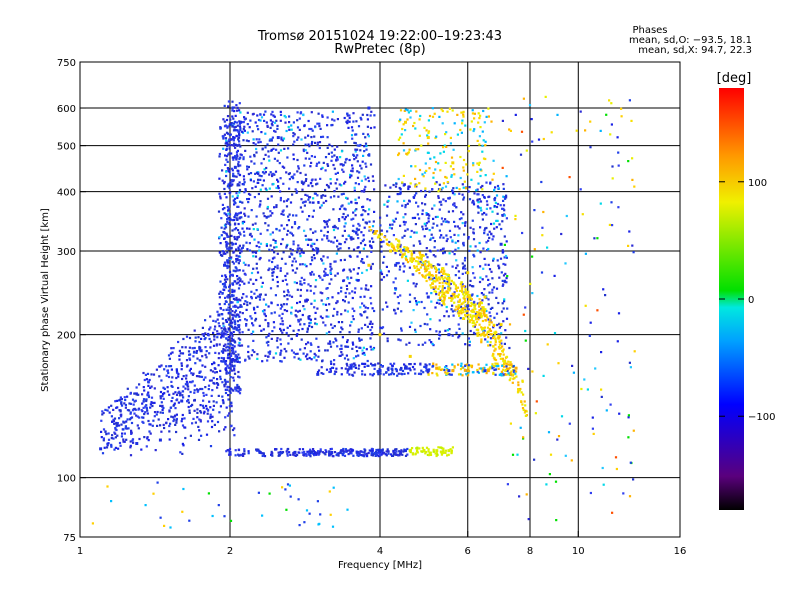 This screenshot has width=800, height=600. Describe the element at coordinates (230, 551) in the screenshot. I see `x-tick-label: 2` at that location.